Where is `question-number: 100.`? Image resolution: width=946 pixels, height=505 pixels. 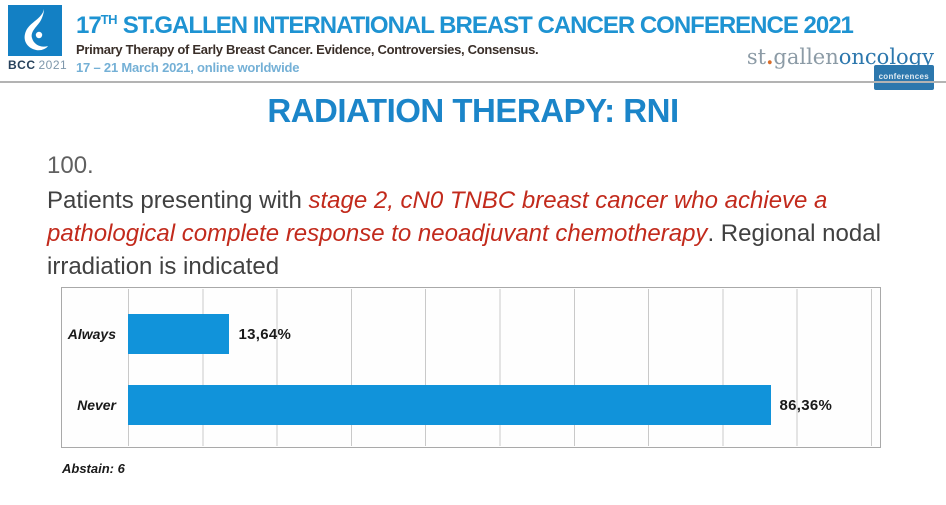 question-number: 100. is located at coordinates (70, 165).